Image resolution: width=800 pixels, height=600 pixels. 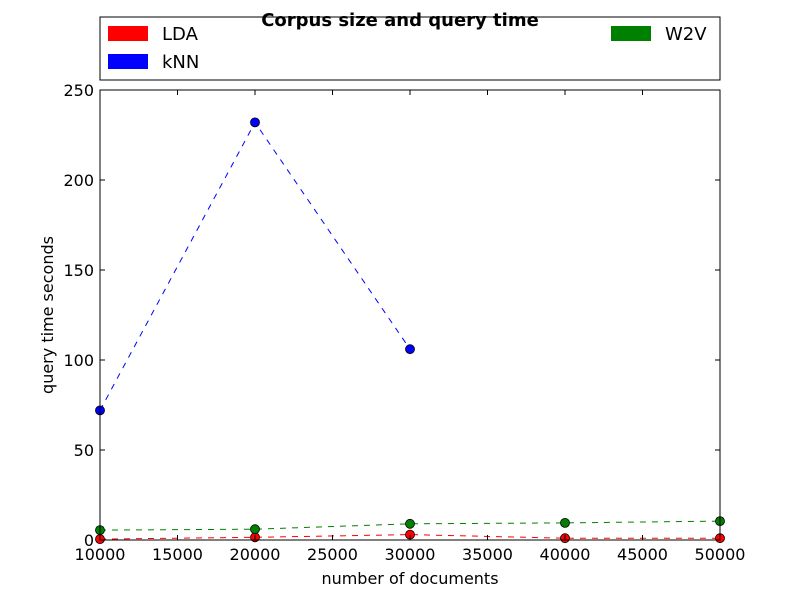 What do you see at coordinates (410, 554) in the screenshot?
I see `x-tick-label: 30000` at bounding box center [410, 554].